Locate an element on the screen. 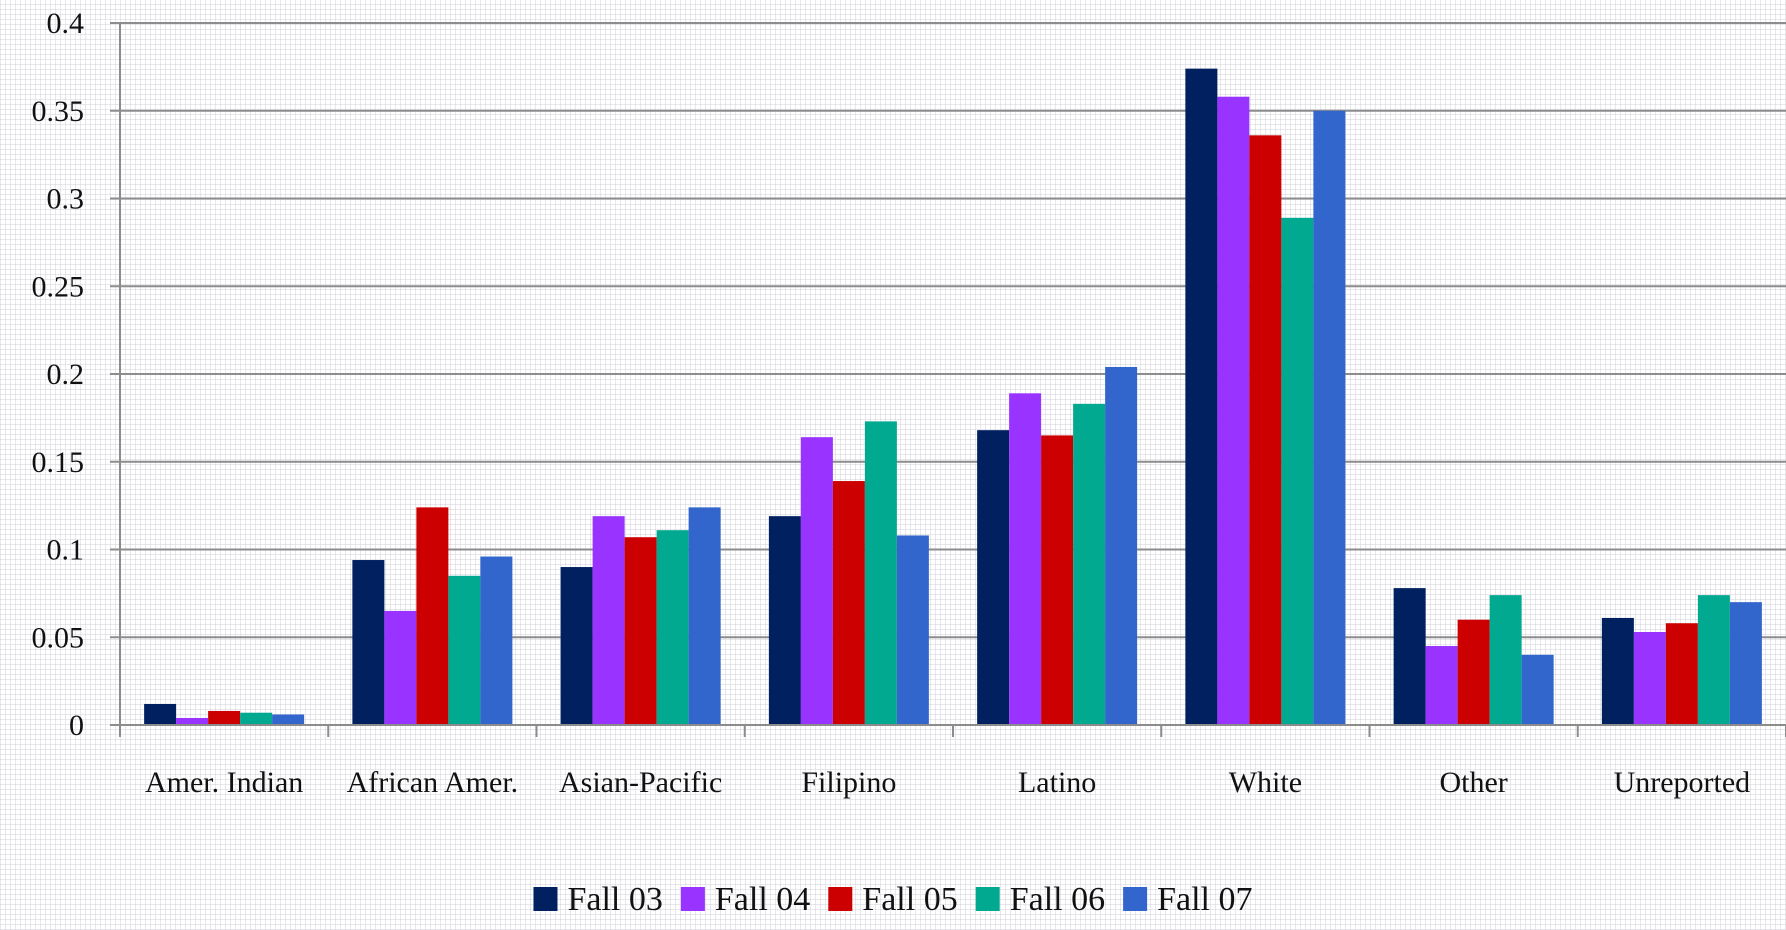  y-tick-label: 0.2 is located at coordinates (66, 374).